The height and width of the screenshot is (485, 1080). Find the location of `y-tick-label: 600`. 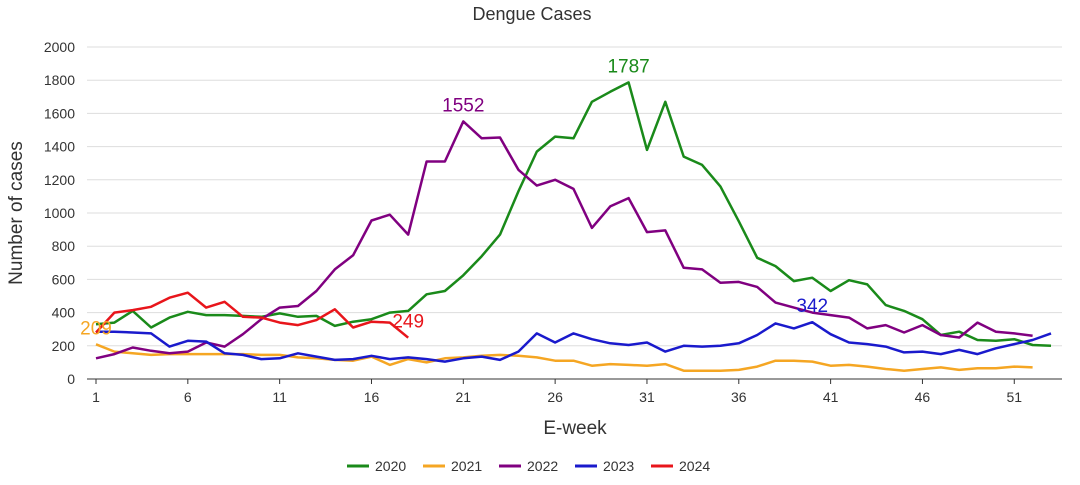

y-tick-label: 600 is located at coordinates (64, 279).